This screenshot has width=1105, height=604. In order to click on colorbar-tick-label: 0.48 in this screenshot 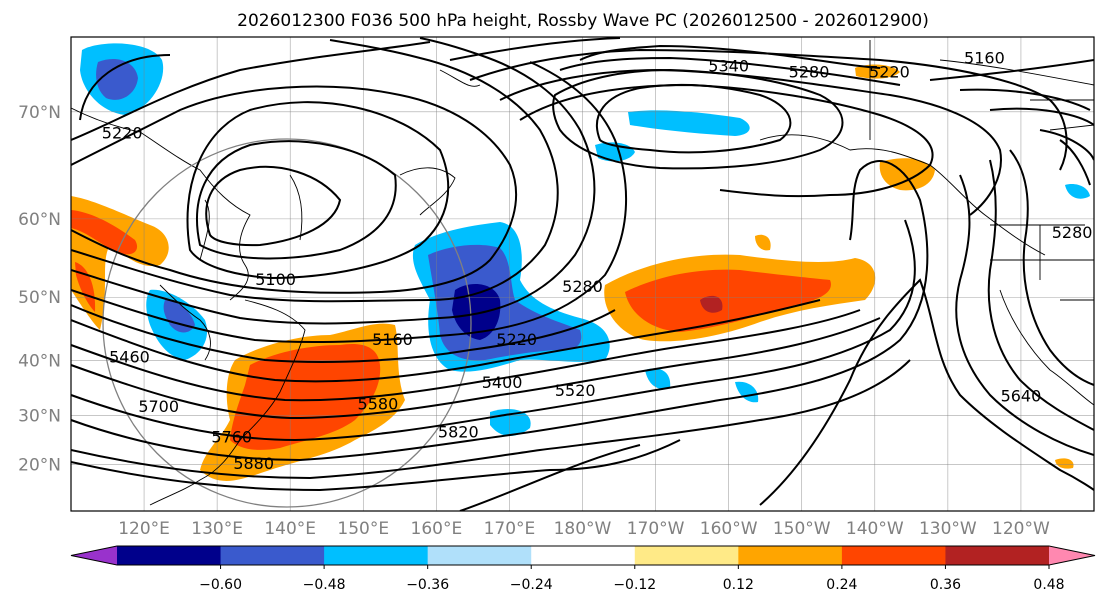, I will do `click(1048, 585)`.